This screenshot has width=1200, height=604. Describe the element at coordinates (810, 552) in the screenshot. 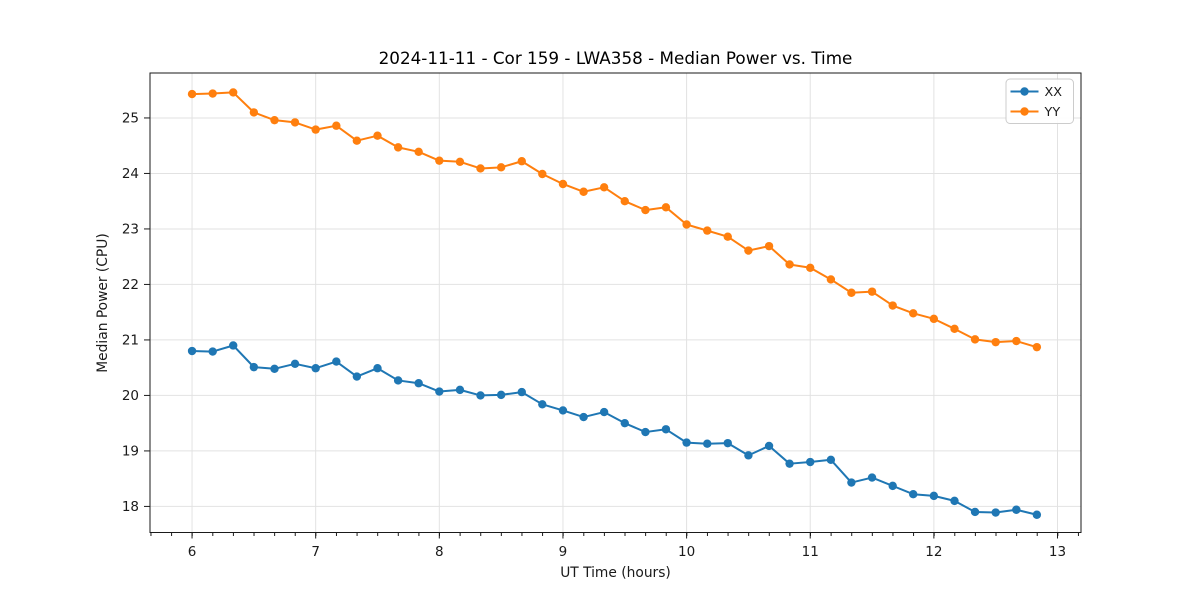

I see `x-tick-label: 11` at that location.